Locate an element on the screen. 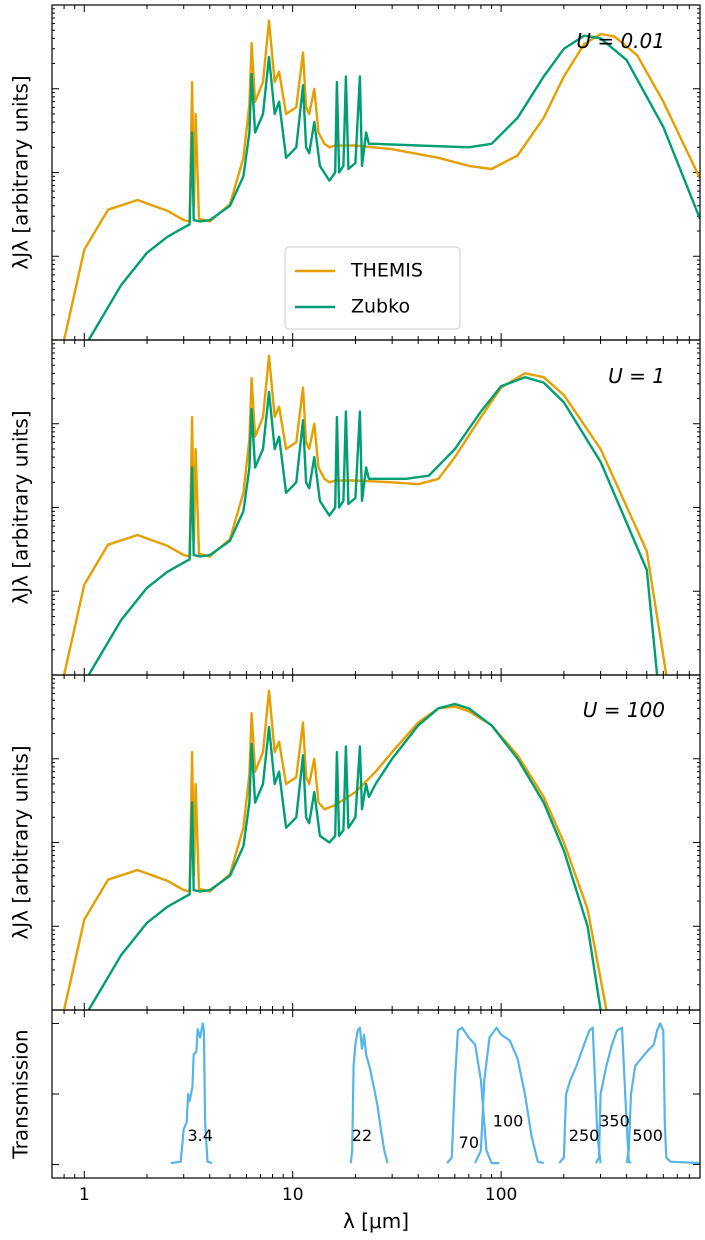 The height and width of the screenshot is (1240, 705). x-tick-label: 10 is located at coordinates (293, 1195).